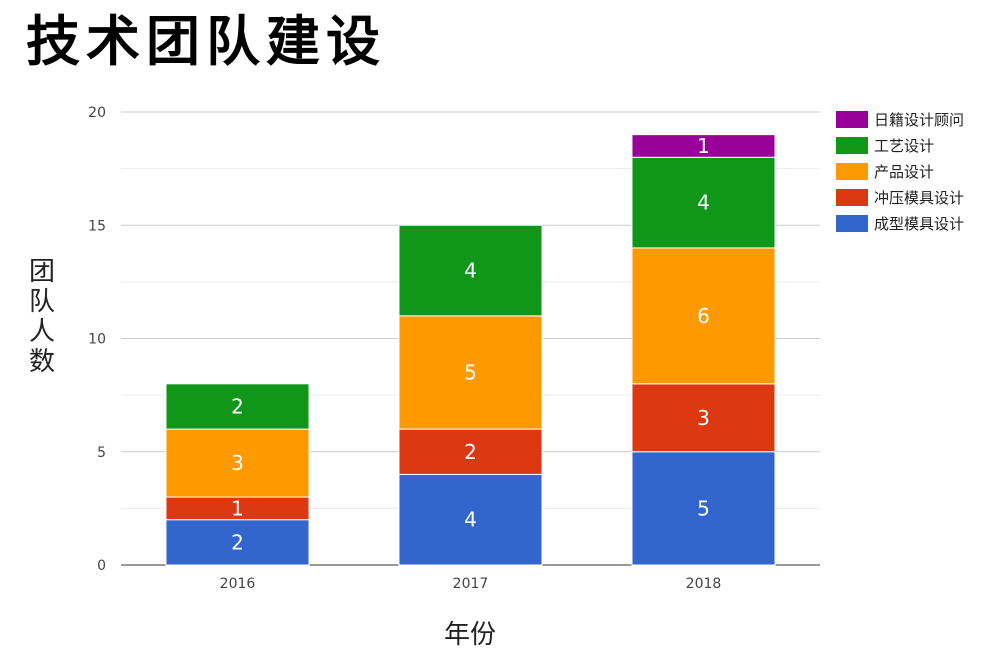  What do you see at coordinates (101, 453) in the screenshot?
I see `y-tick-label: 5` at bounding box center [101, 453].